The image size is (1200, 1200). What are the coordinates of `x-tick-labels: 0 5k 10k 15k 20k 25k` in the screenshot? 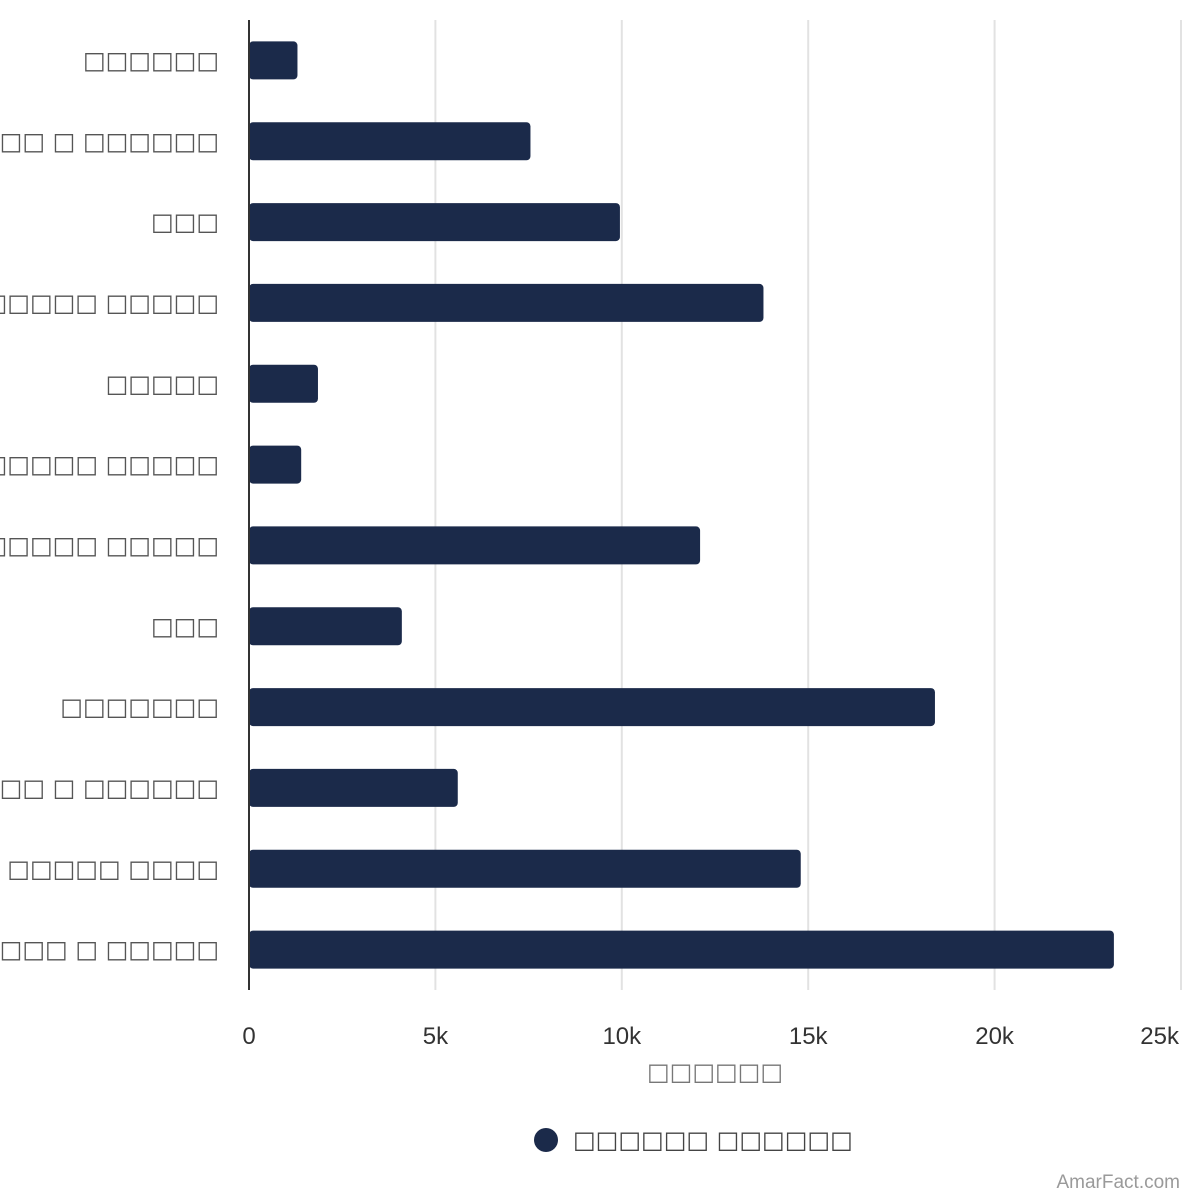 It's located at (711, 1036).